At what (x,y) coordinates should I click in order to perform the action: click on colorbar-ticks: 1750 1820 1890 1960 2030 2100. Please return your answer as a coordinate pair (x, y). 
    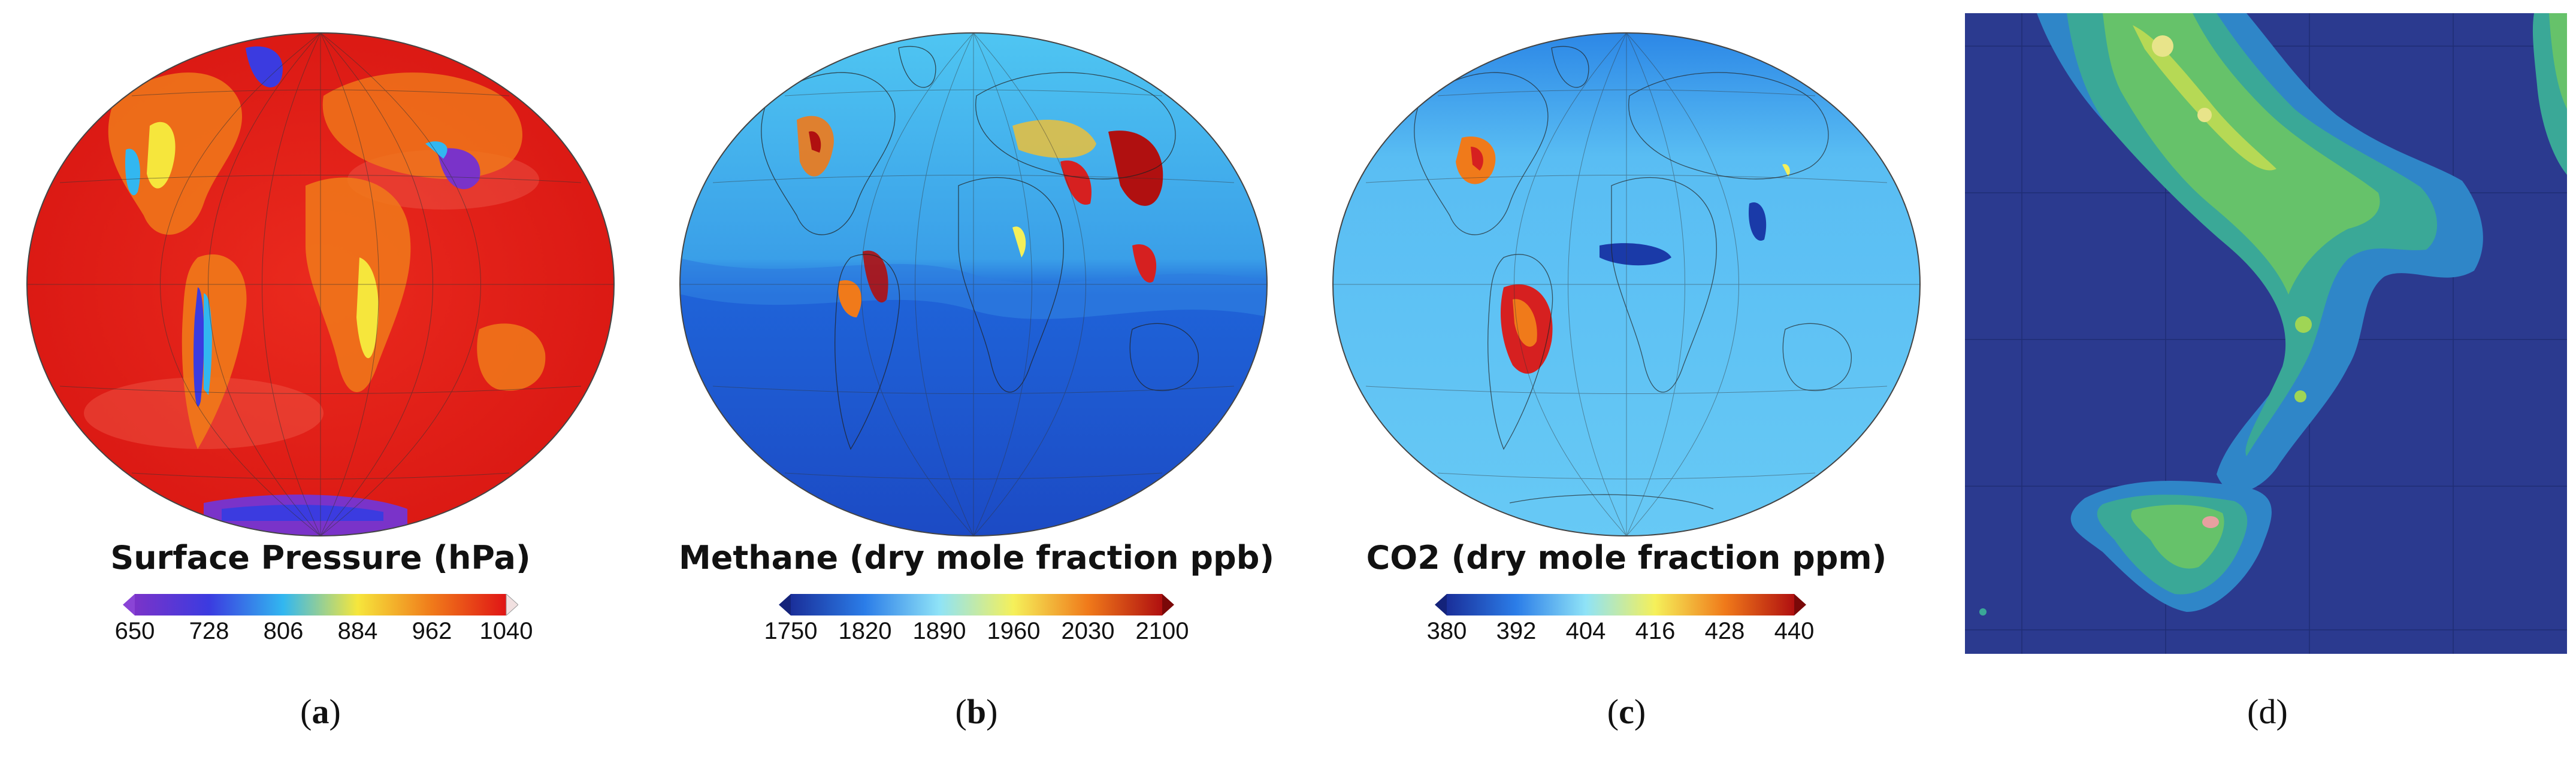
    Looking at the image, I should click on (976, 633).